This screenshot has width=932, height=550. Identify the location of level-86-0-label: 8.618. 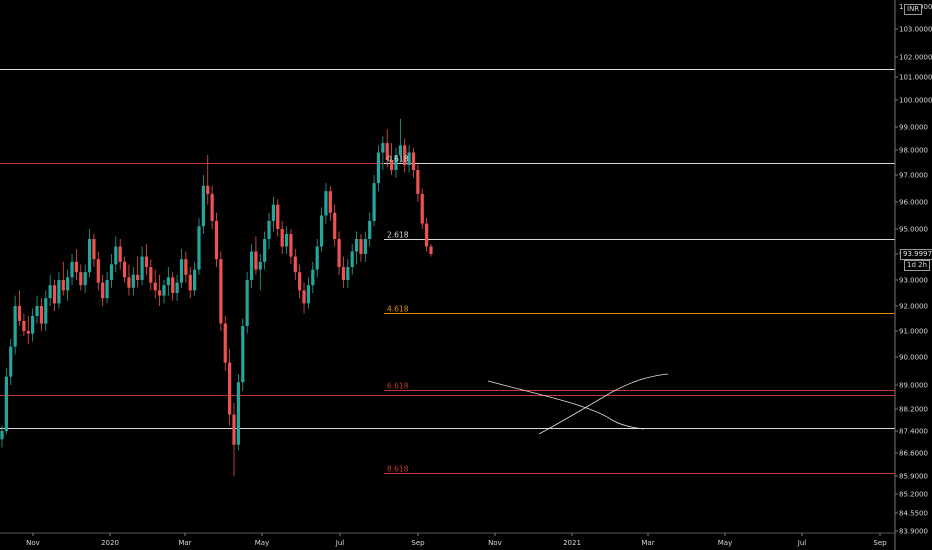
(398, 469).